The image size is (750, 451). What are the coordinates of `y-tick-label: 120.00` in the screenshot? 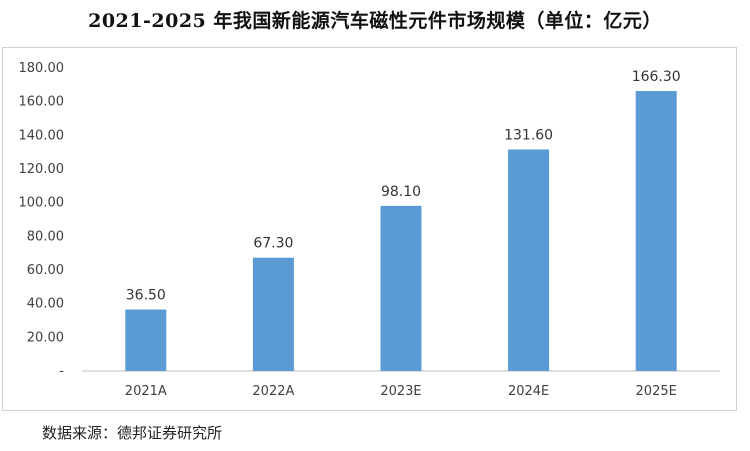 It's located at (42, 169).